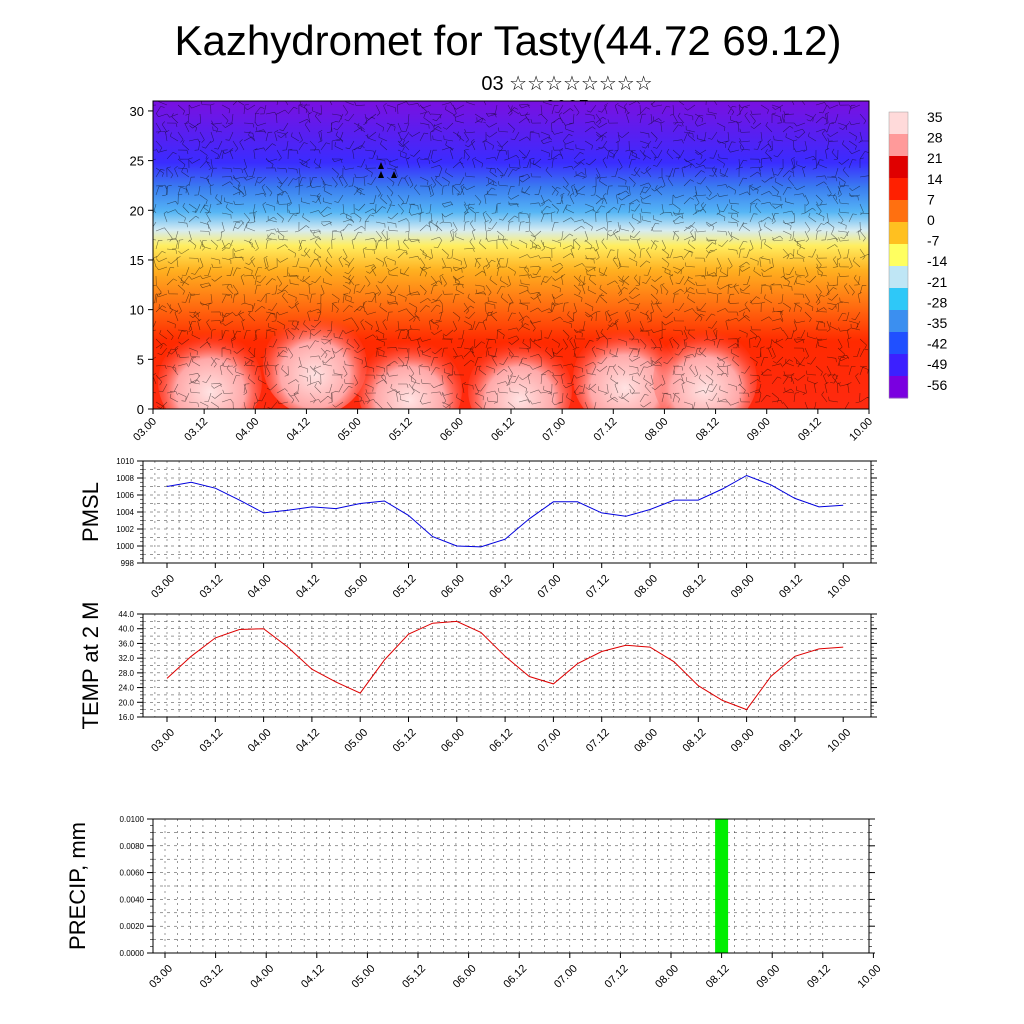 The image size is (1024, 1024). I want to click on colorbar: 35 28 21 14 7 0 -7 -14 -21 -28 -35 -42 -49 -56, so click(917, 254).